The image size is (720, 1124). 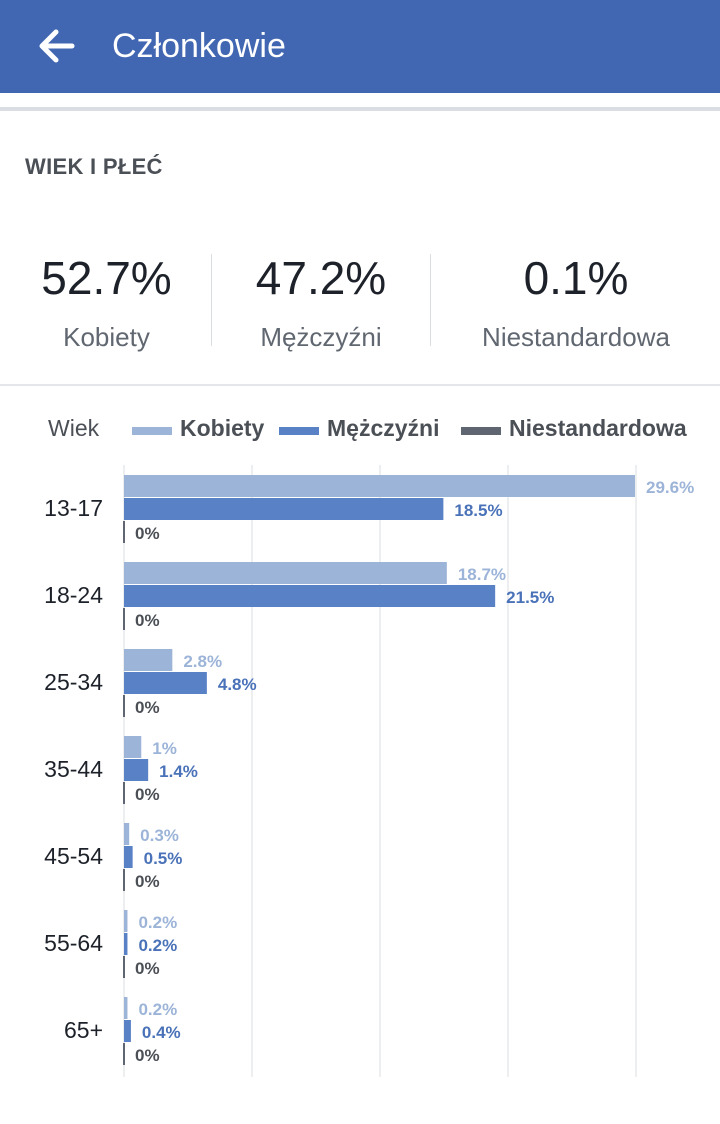 What do you see at coordinates (576, 278) in the screenshot?
I see `stat-custom-value: 0.1%` at bounding box center [576, 278].